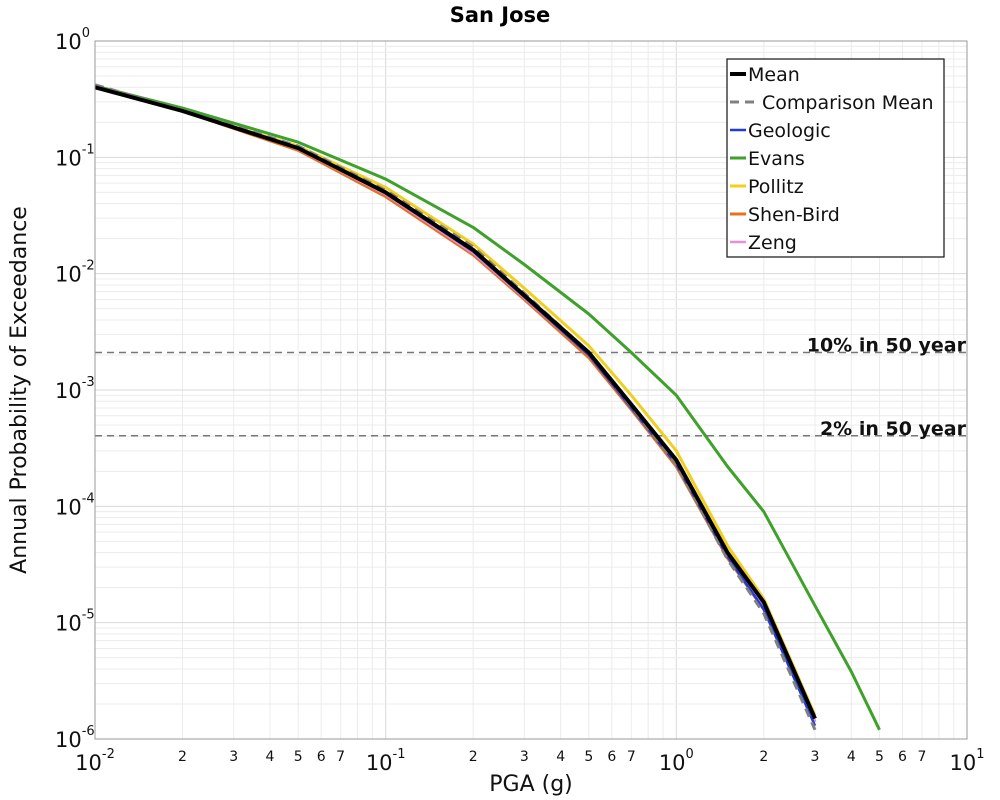 Image resolution: width=1000 pixels, height=800 pixels. I want to click on x-tick-label: 10⁰, so click(676, 761).